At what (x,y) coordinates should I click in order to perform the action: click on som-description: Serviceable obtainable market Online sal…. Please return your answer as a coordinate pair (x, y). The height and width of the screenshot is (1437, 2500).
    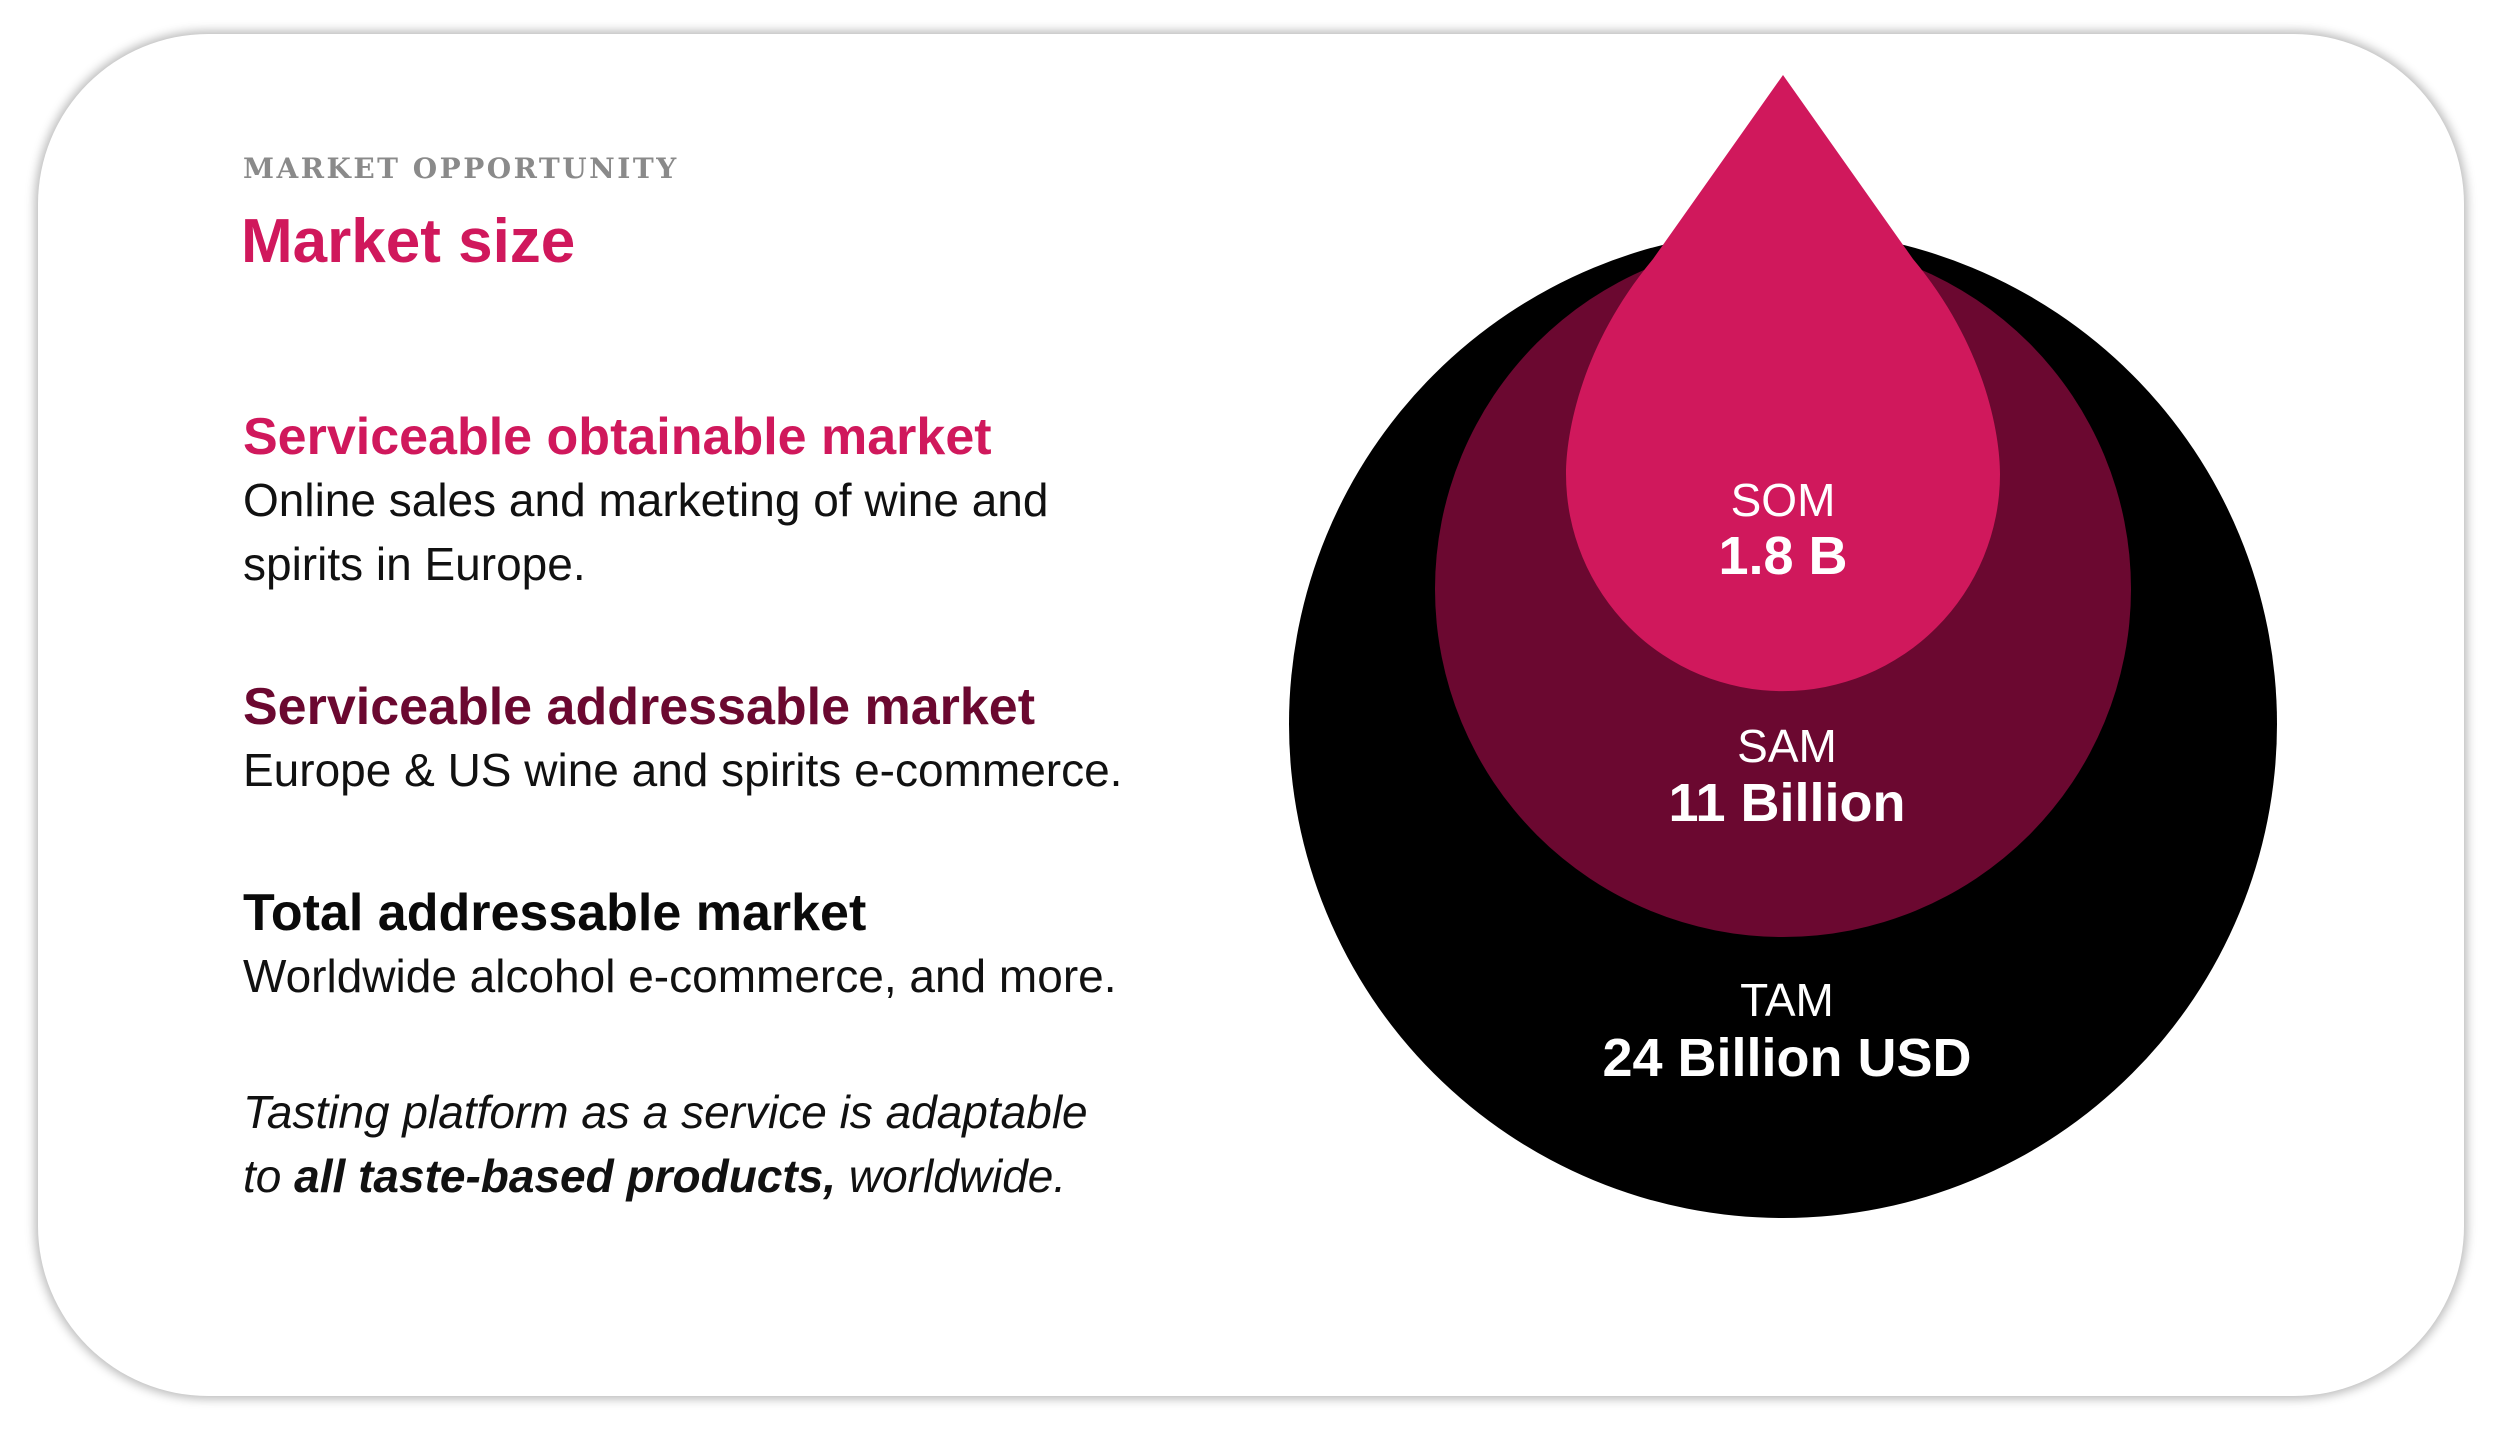
    Looking at the image, I should click on (645, 501).